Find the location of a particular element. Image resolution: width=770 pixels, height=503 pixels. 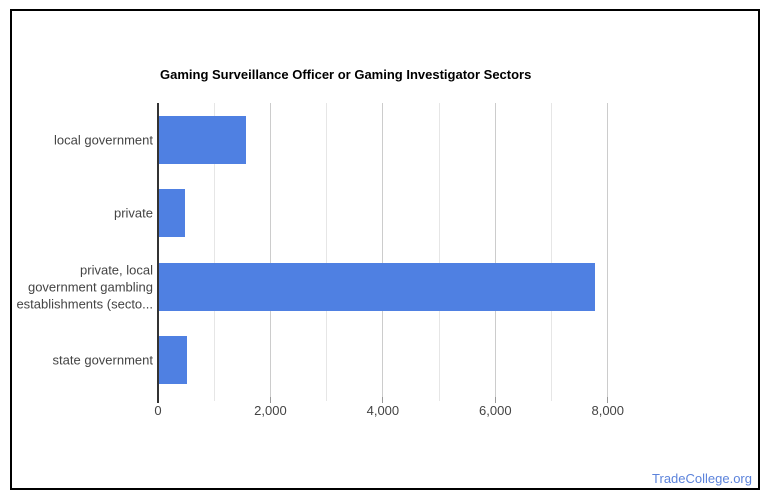

bar-local-government is located at coordinates (203, 139).